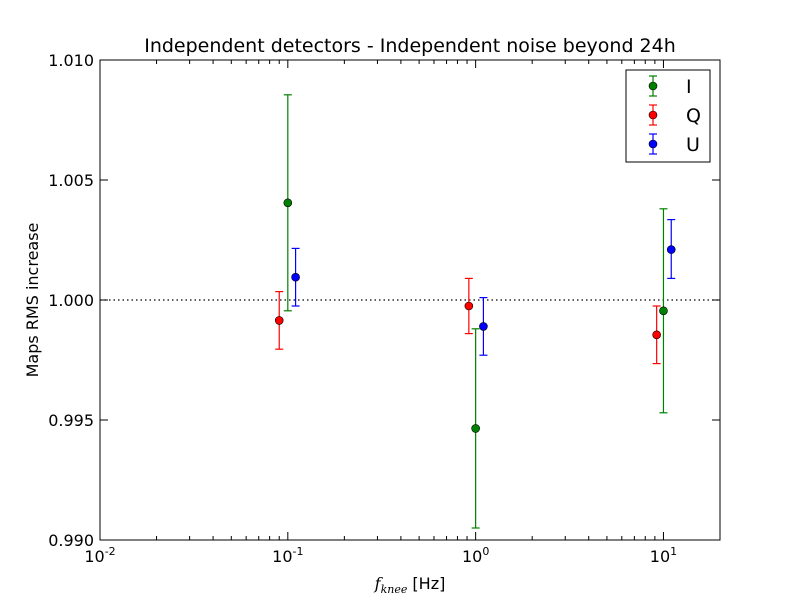 The height and width of the screenshot is (600, 800). I want to click on y-axis-label: Maps RMS increase, so click(32, 300).